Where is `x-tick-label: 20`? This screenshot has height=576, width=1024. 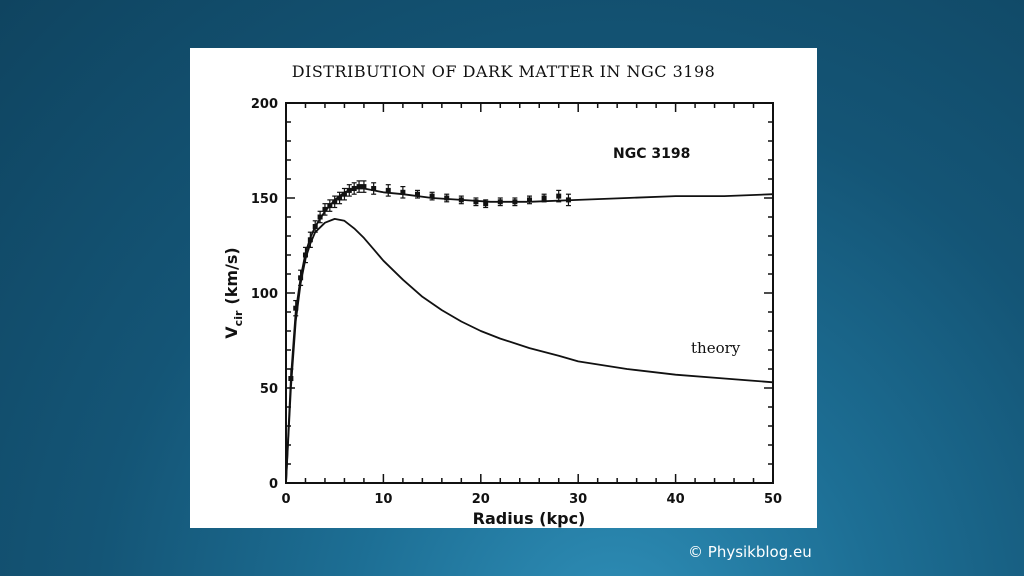
x-tick-label: 20 is located at coordinates (481, 499).